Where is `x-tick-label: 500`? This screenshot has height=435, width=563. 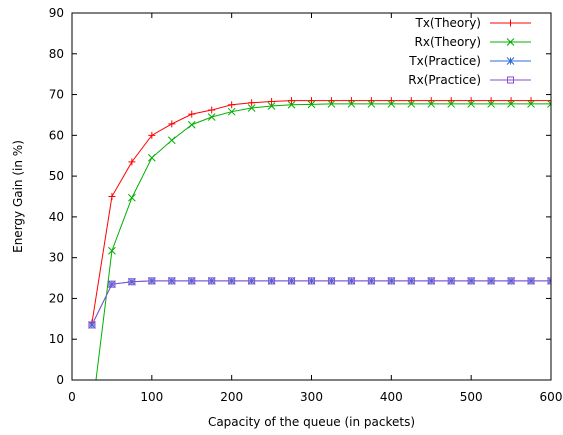
x-tick-label: 500 is located at coordinates (471, 397).